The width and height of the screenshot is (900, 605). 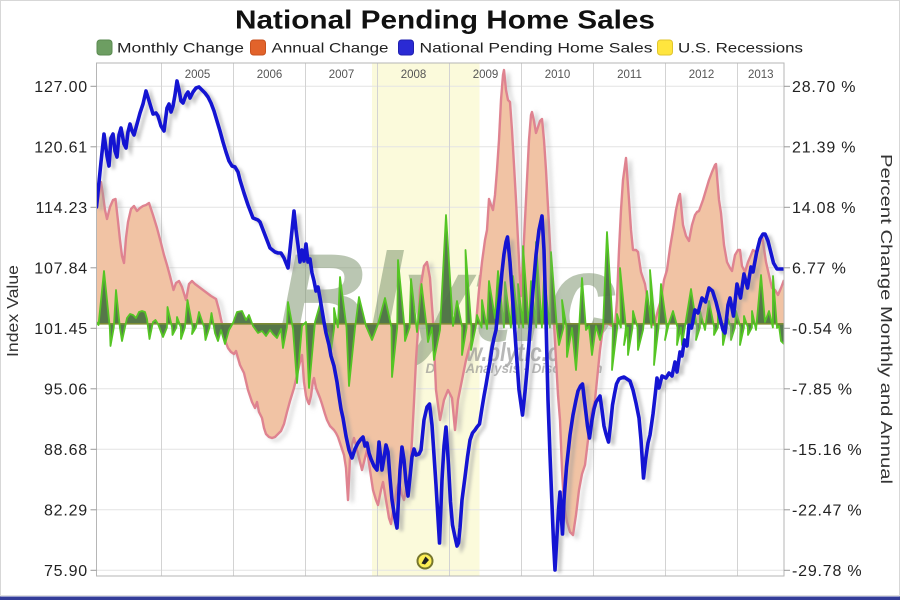 I want to click on svg-text: 2010, so click(x=558, y=75).